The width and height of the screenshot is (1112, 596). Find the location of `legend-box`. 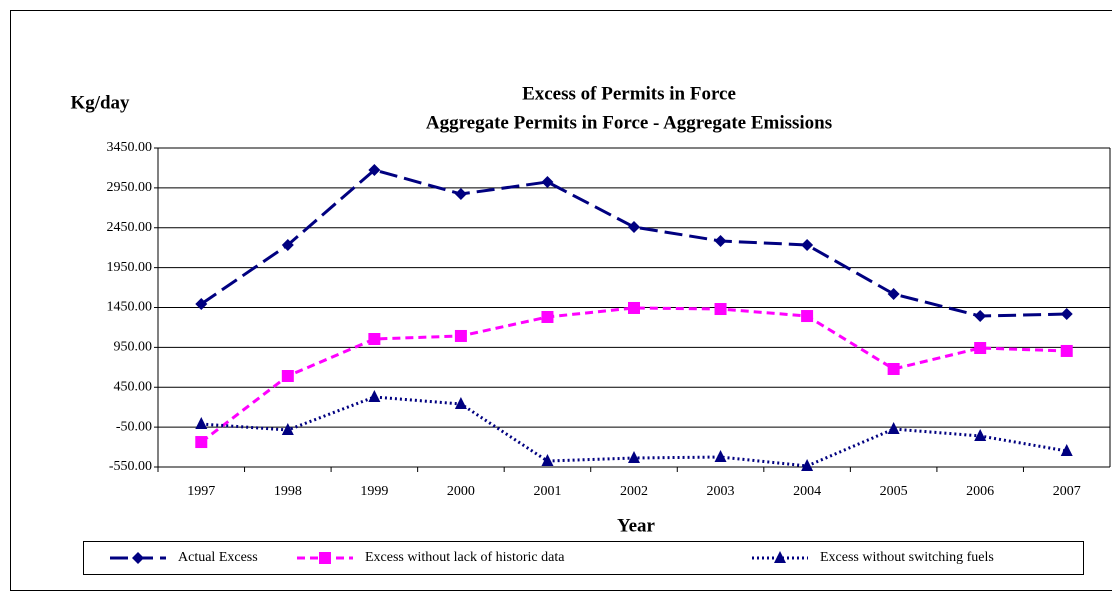

legend-box is located at coordinates (583, 558).